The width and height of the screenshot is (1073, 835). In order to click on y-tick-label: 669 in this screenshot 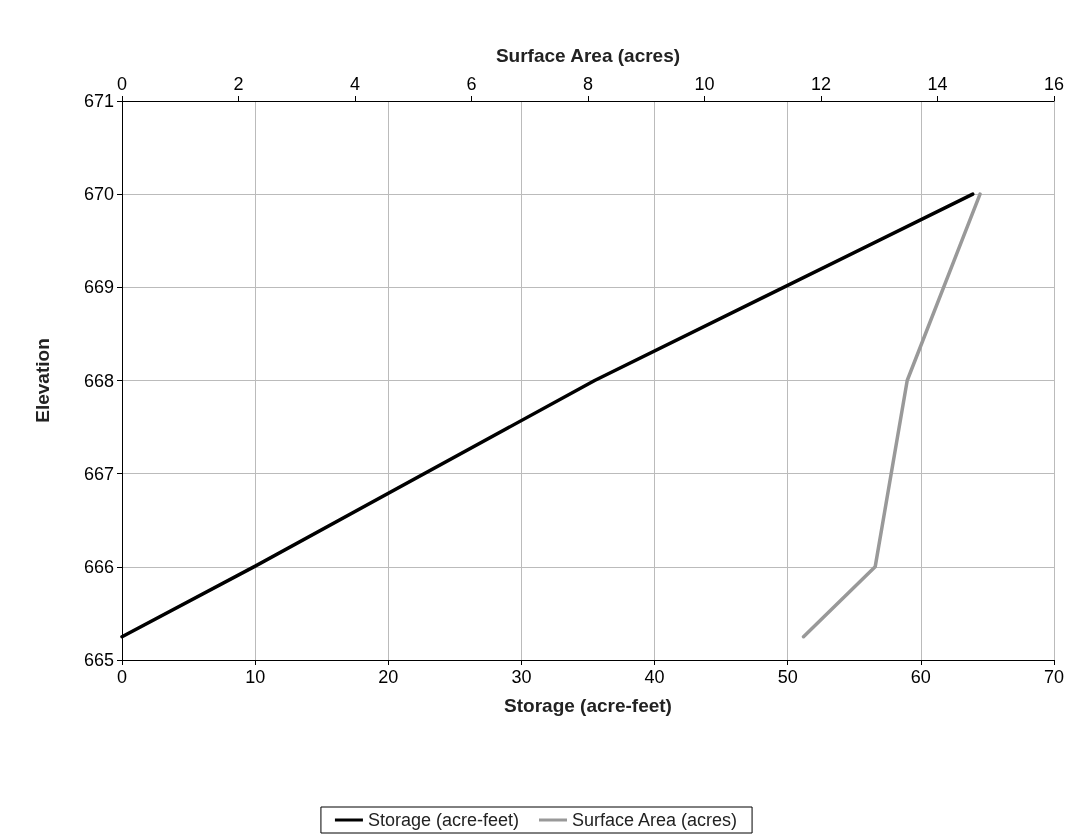, I will do `click(98, 287)`.